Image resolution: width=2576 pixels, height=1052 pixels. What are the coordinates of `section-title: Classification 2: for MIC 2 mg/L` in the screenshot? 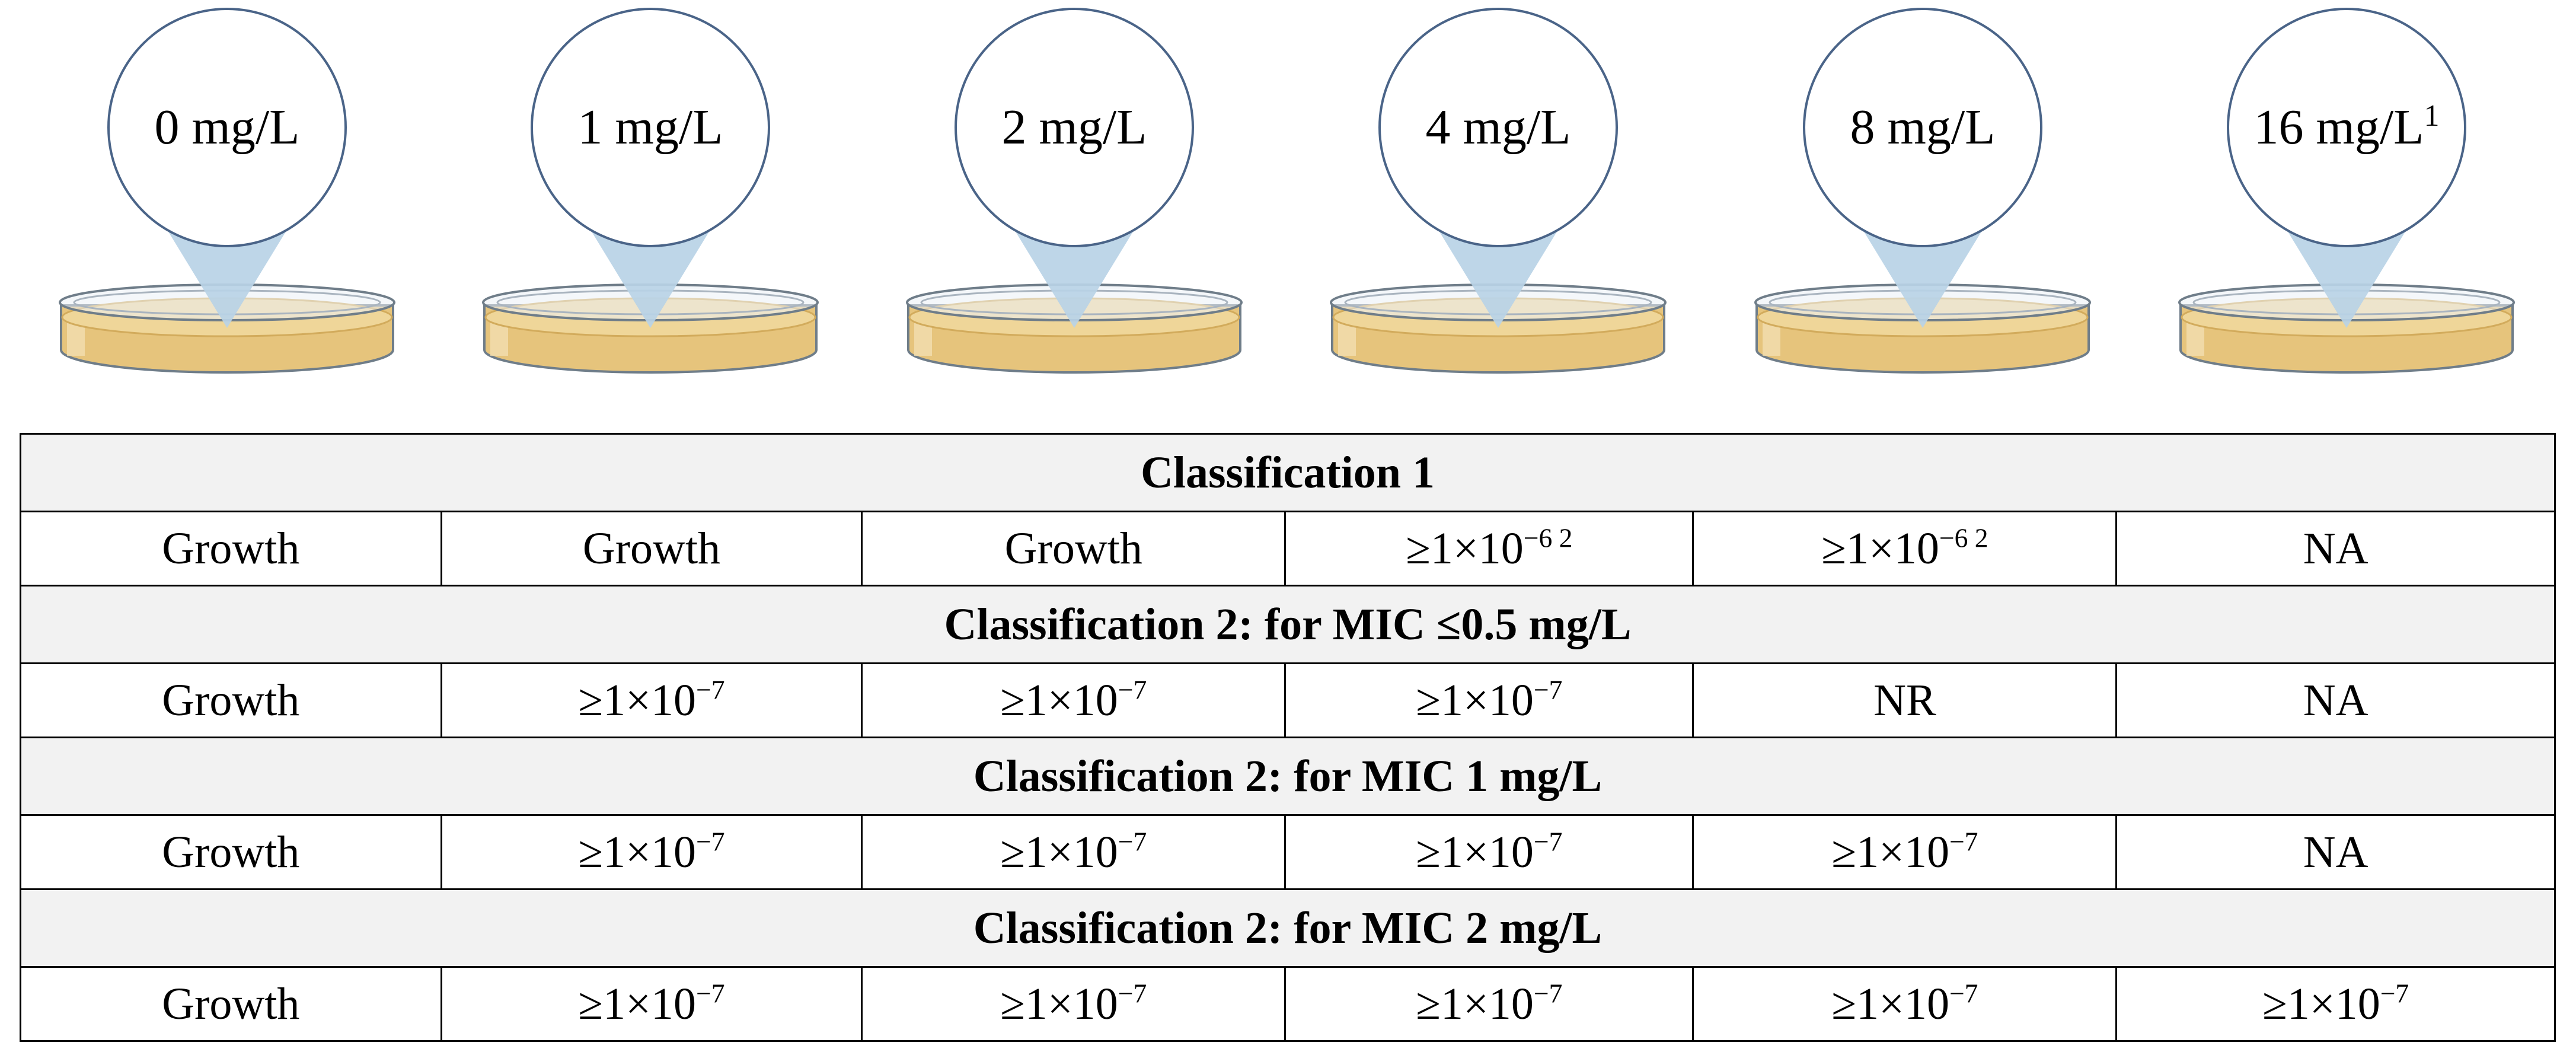 It's located at (1288, 928).